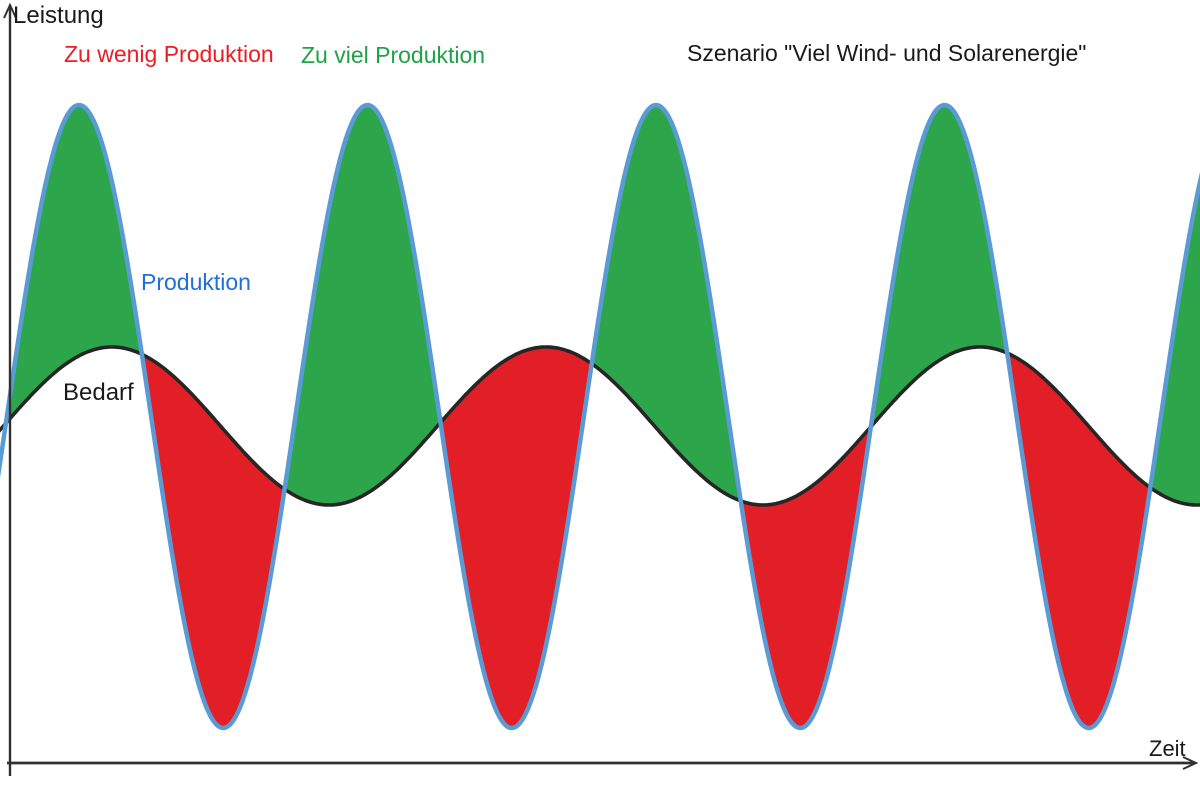 This screenshot has height=786, width=1200. What do you see at coordinates (887, 53) in the screenshot?
I see `chart-title: Szenario "Viel Wind- und Solarenergie"` at bounding box center [887, 53].